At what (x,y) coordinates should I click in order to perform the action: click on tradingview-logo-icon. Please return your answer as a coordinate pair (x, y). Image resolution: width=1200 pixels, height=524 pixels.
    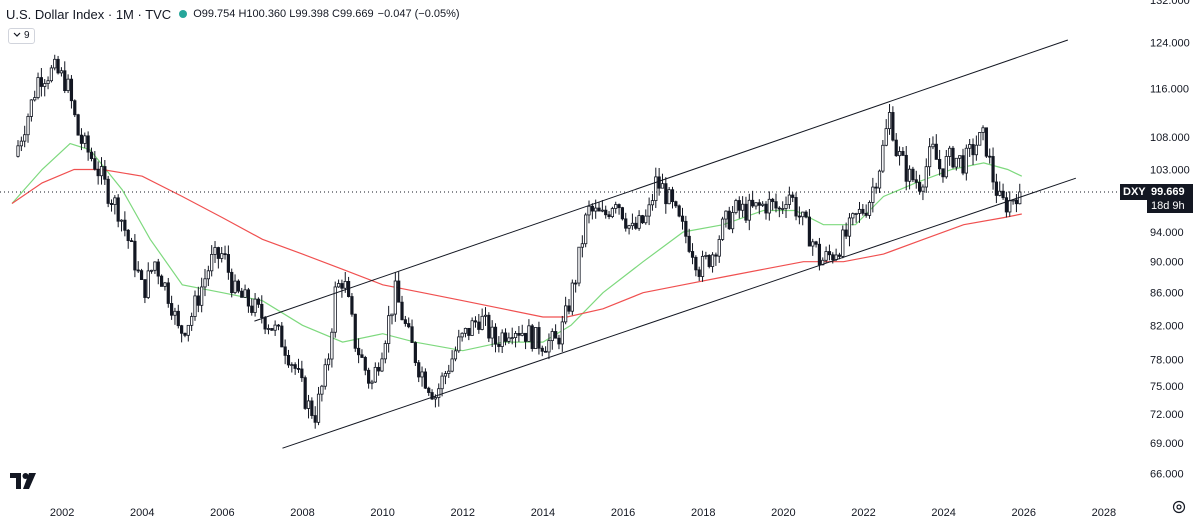
    Looking at the image, I should click on (25, 481).